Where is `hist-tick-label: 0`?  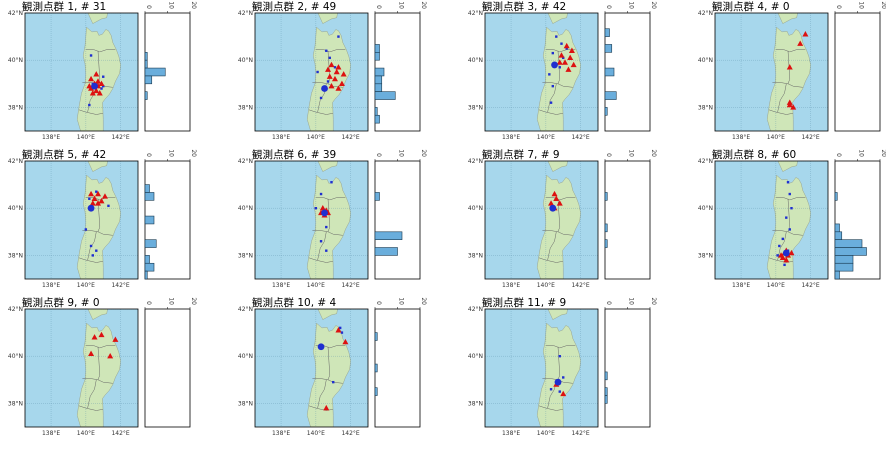
hist-tick-label: 0 is located at coordinates (148, 155).